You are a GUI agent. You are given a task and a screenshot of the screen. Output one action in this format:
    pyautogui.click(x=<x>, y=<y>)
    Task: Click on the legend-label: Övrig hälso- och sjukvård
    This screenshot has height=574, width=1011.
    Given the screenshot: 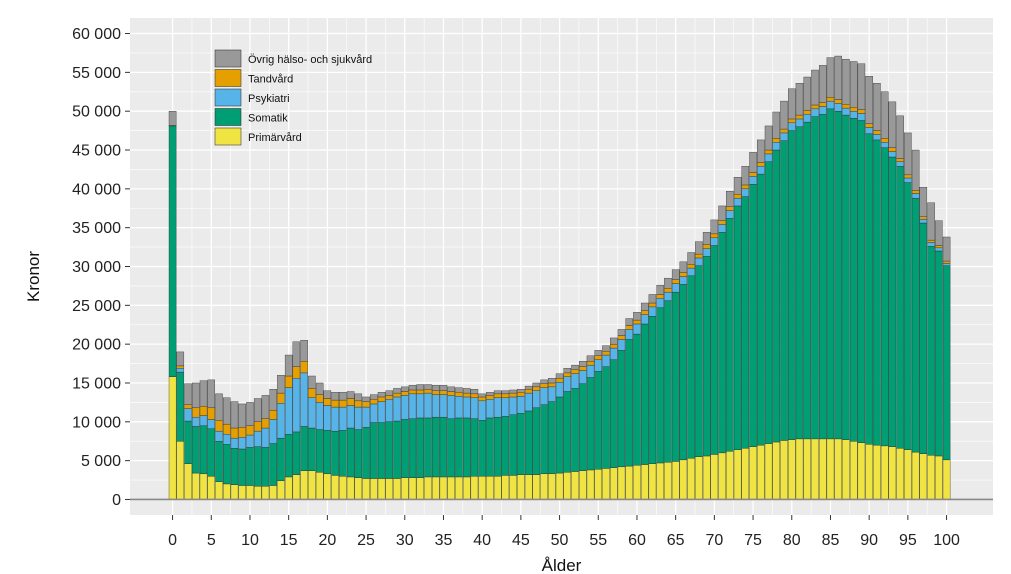 What is the action you would take?
    pyautogui.click(x=310, y=60)
    